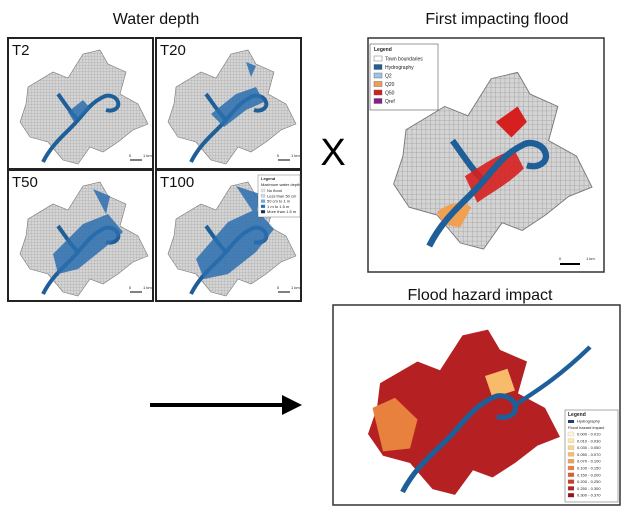 This screenshot has width=625, height=506. What do you see at coordinates (280, 184) in the screenshot?
I see `legend-subtitle: Maximum water depth` at bounding box center [280, 184].